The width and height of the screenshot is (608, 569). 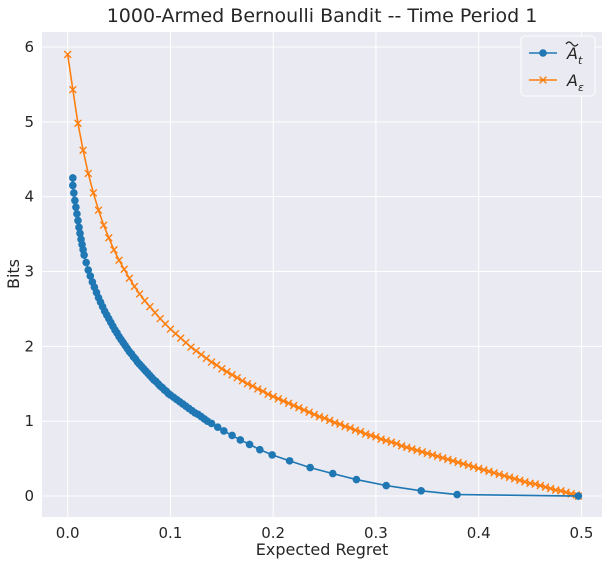 I want to click on legend-label-base: A, so click(x=572, y=53).